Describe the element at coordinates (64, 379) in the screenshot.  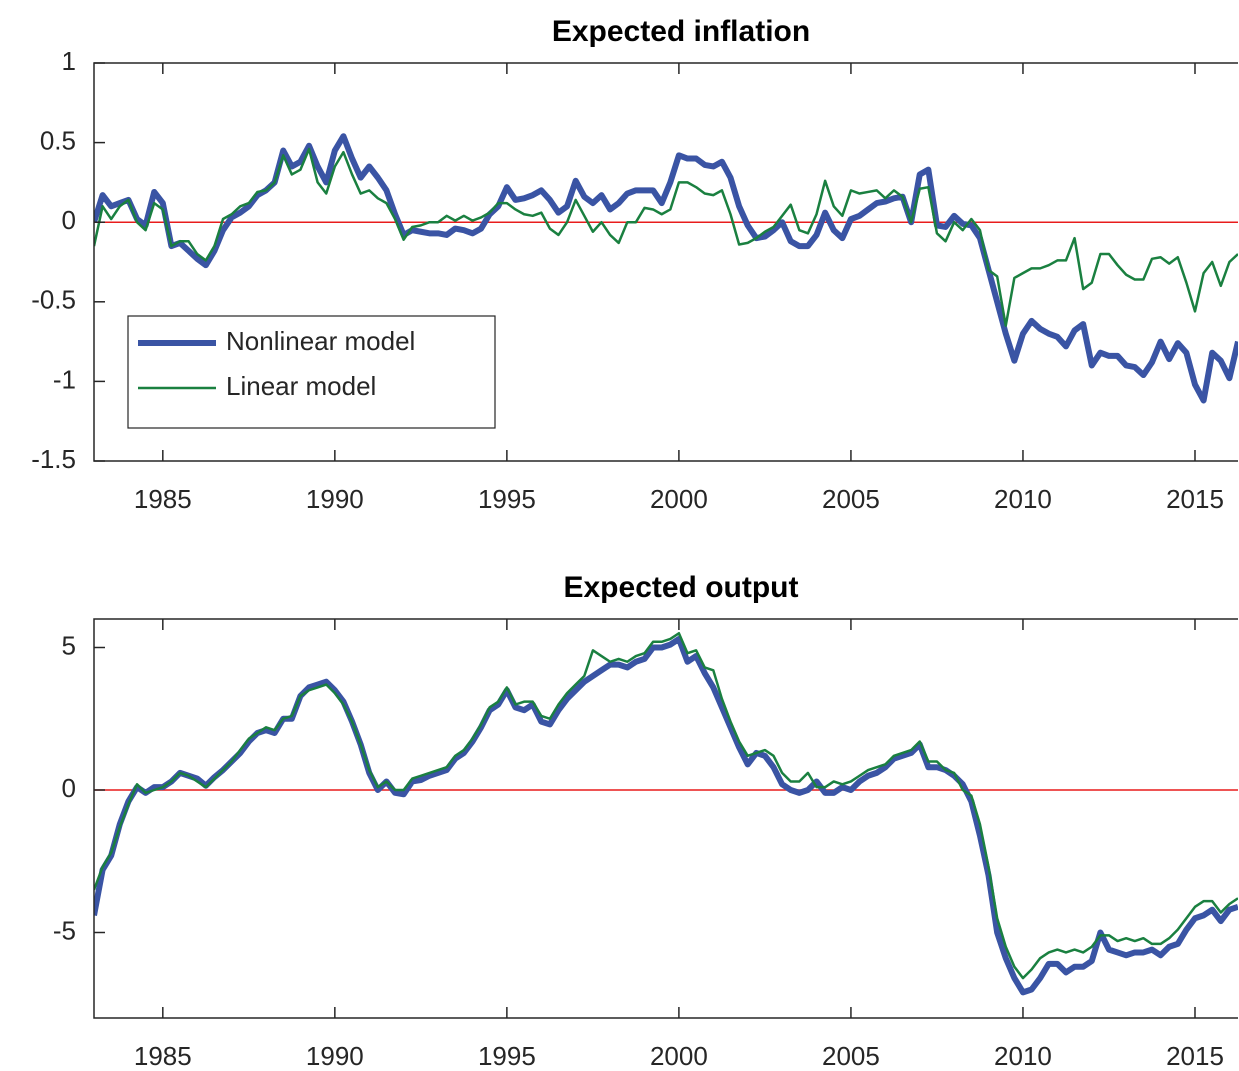
I see `y-tick-label: -1` at that location.